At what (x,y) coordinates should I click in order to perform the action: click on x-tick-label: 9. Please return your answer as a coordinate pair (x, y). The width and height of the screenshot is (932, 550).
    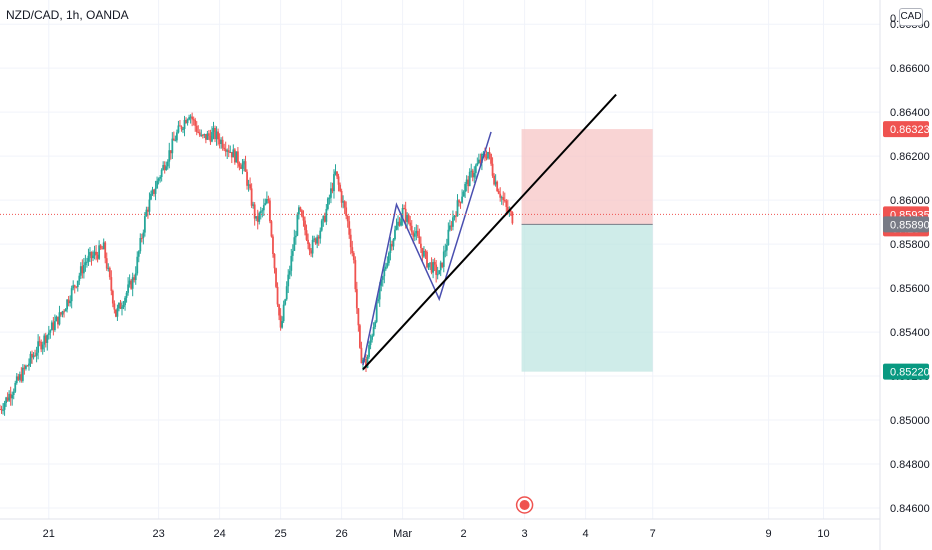
    Looking at the image, I should click on (769, 534).